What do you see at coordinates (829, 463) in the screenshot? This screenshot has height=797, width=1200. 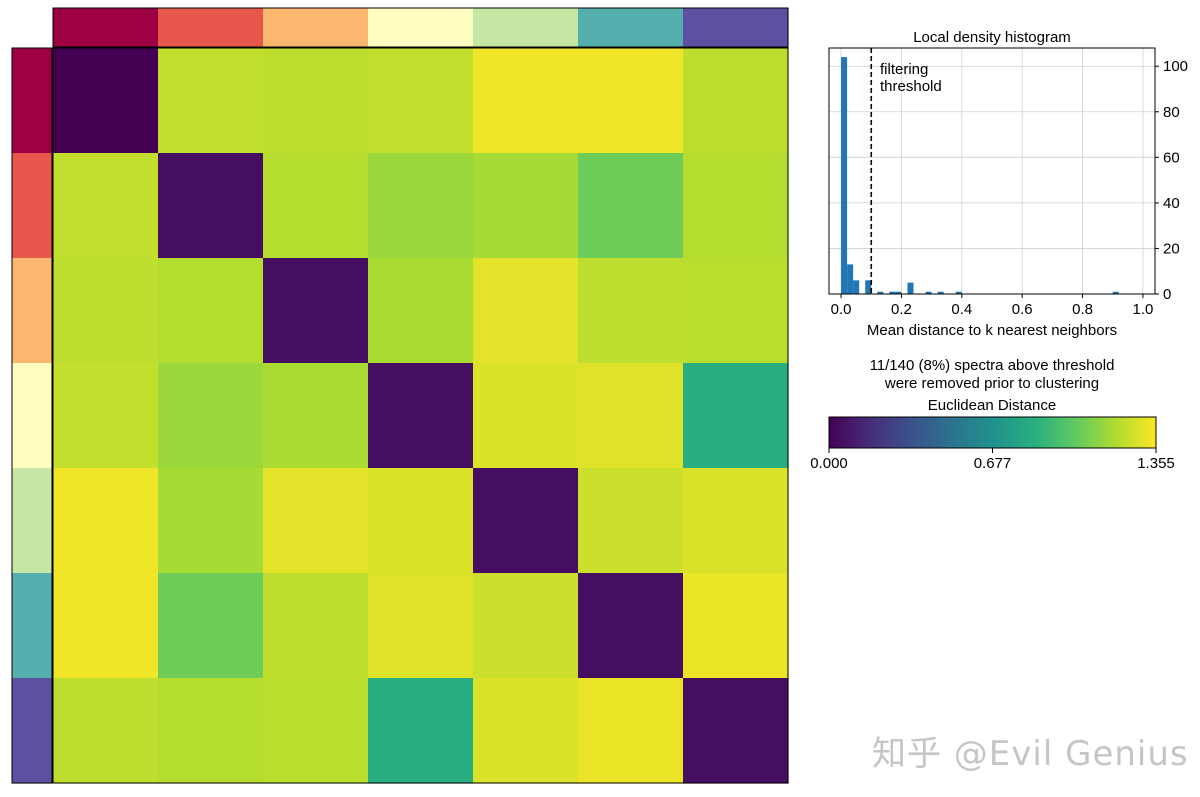 I see `colorbar-tick-label-min: 0.000` at bounding box center [829, 463].